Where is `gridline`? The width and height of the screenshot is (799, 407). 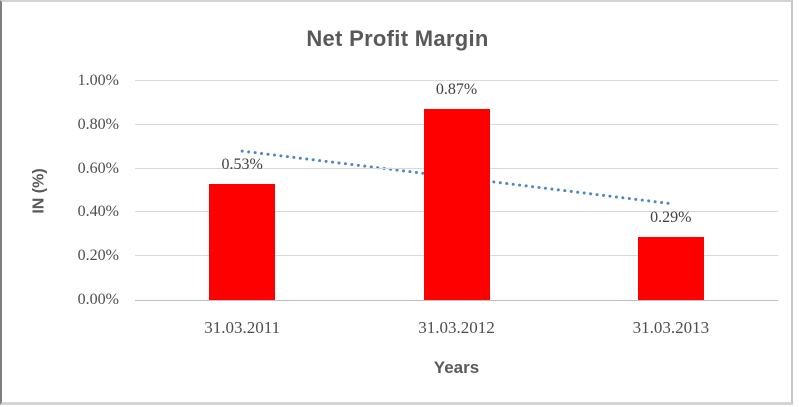
gridline is located at coordinates (456, 80).